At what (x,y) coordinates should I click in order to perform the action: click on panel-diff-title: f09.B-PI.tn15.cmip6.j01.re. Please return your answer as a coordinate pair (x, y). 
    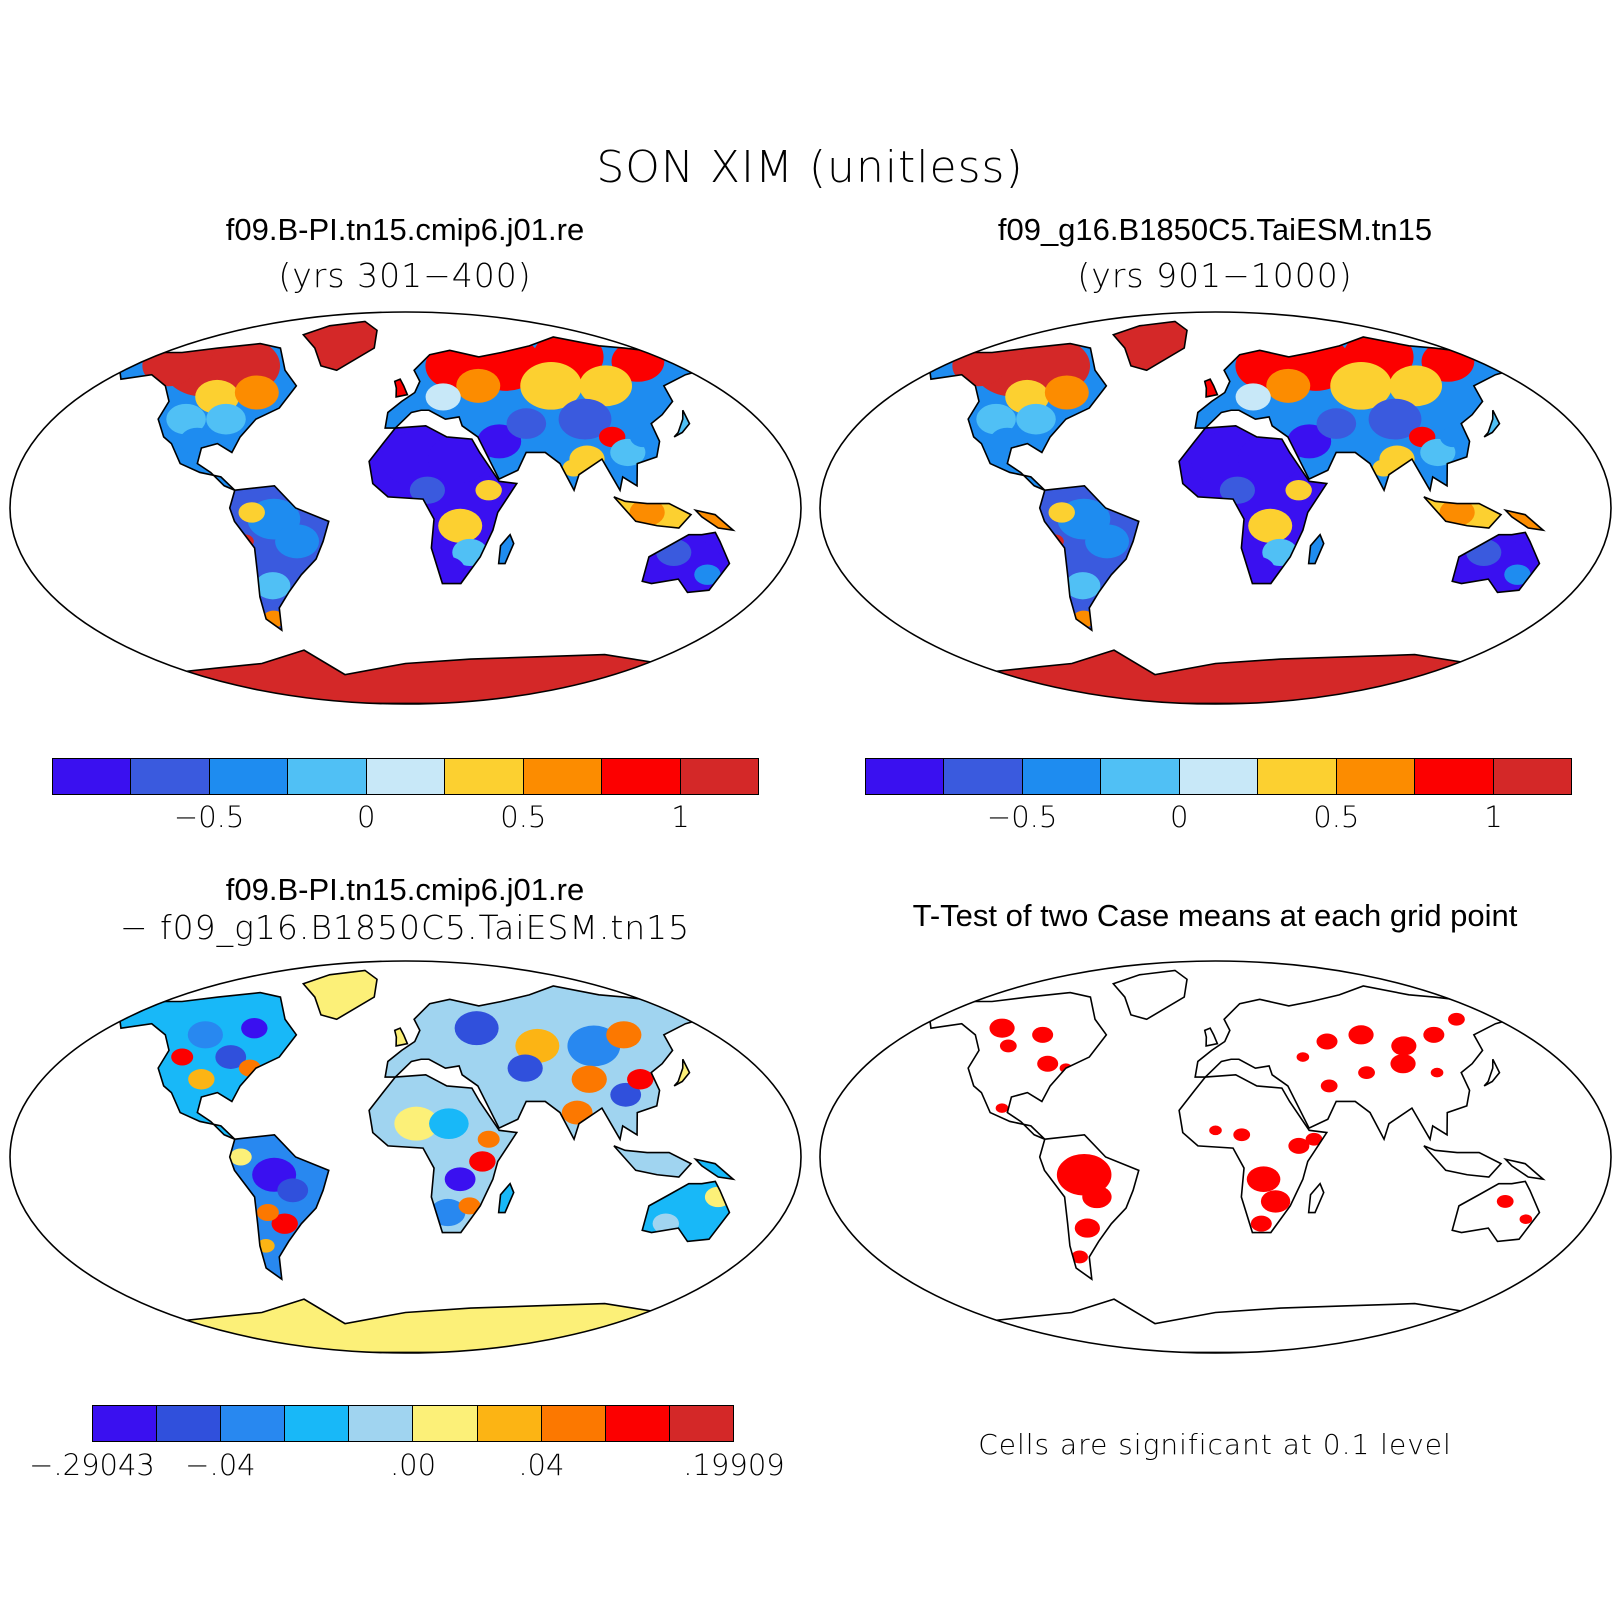
    Looking at the image, I should click on (405, 889).